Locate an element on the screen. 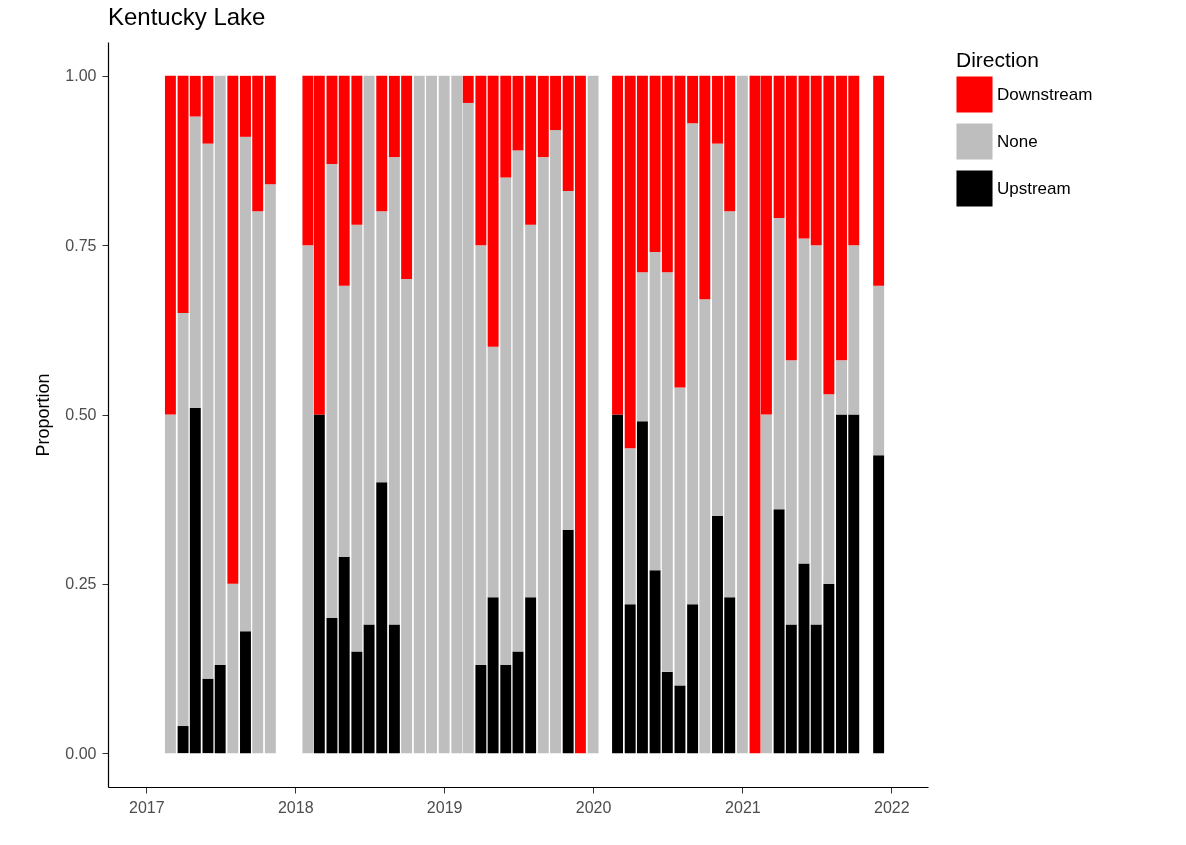 The width and height of the screenshot is (1186, 845). x-tick-label: 2022 is located at coordinates (891, 807).